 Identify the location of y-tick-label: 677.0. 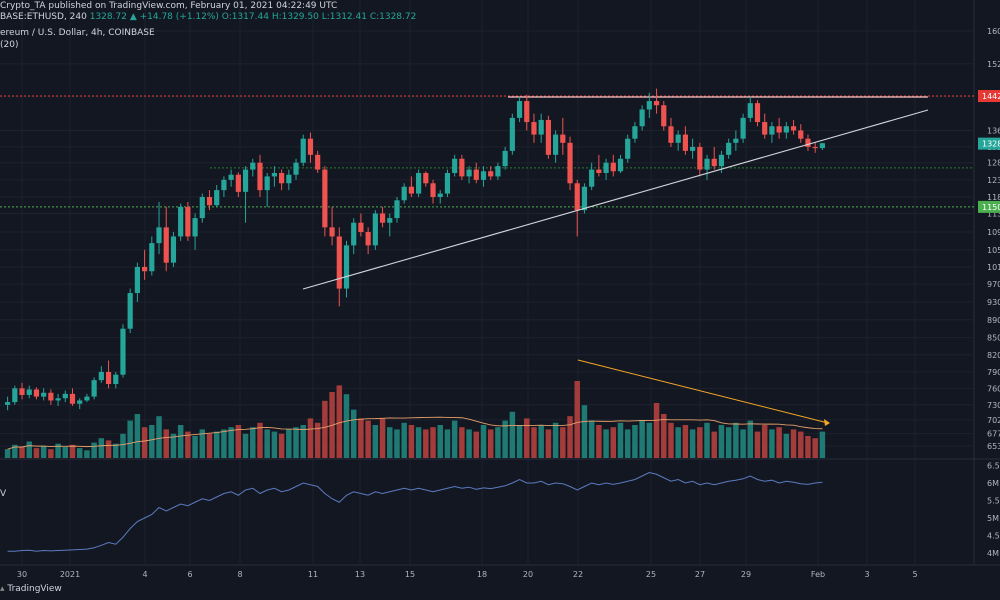
(993, 434).